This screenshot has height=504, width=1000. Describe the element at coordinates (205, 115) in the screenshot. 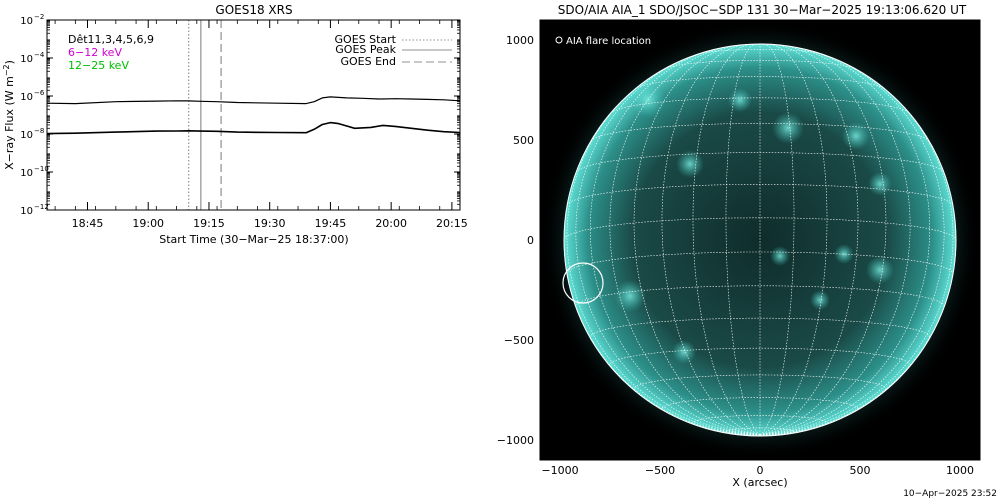

I see `flare-time-markers` at that location.